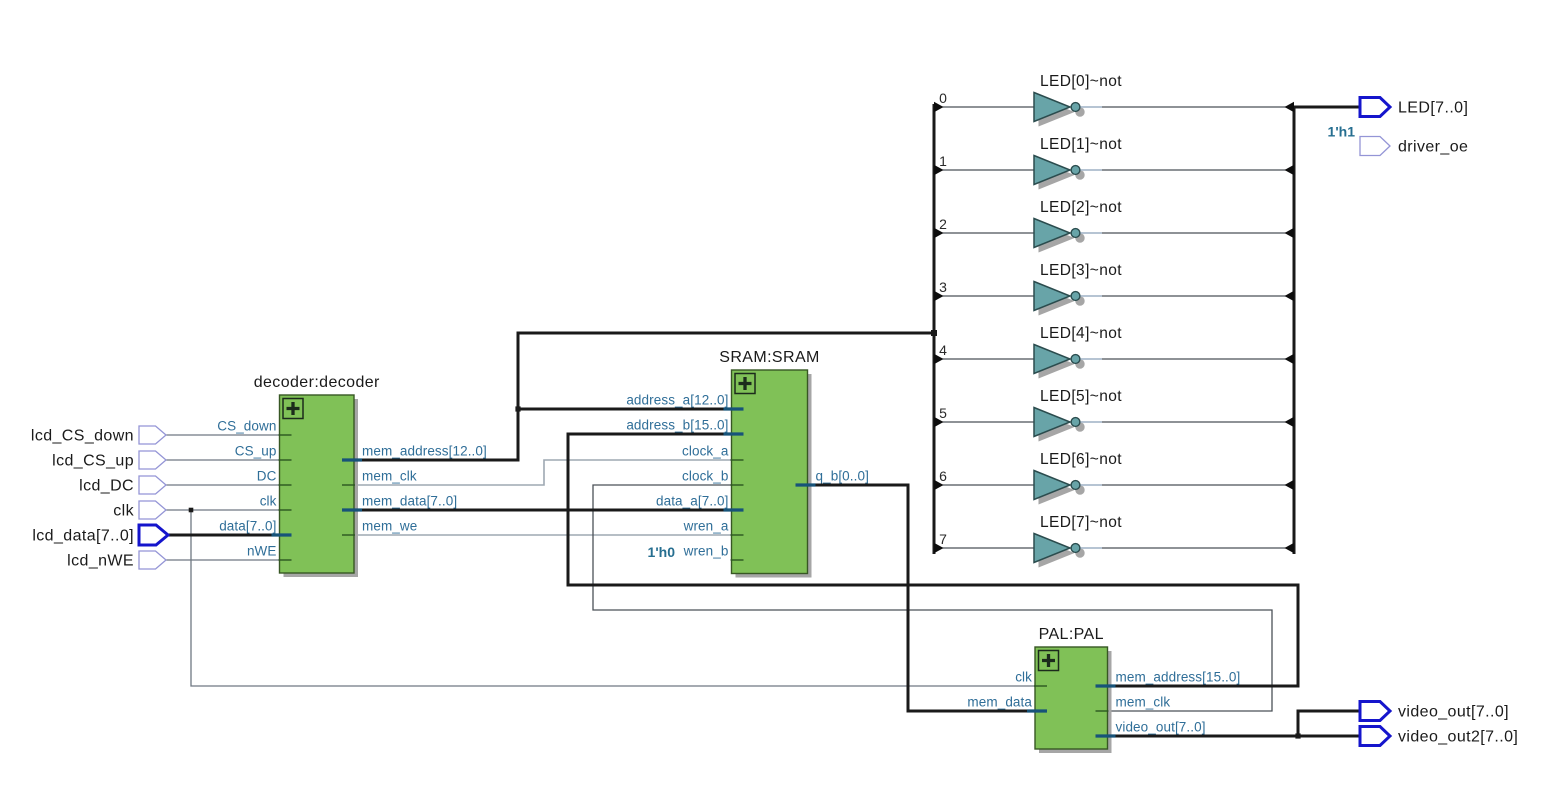 The width and height of the screenshot is (1560, 806). Describe the element at coordinates (705, 451) in the screenshot. I see `svg-text: clock_a` at that location.